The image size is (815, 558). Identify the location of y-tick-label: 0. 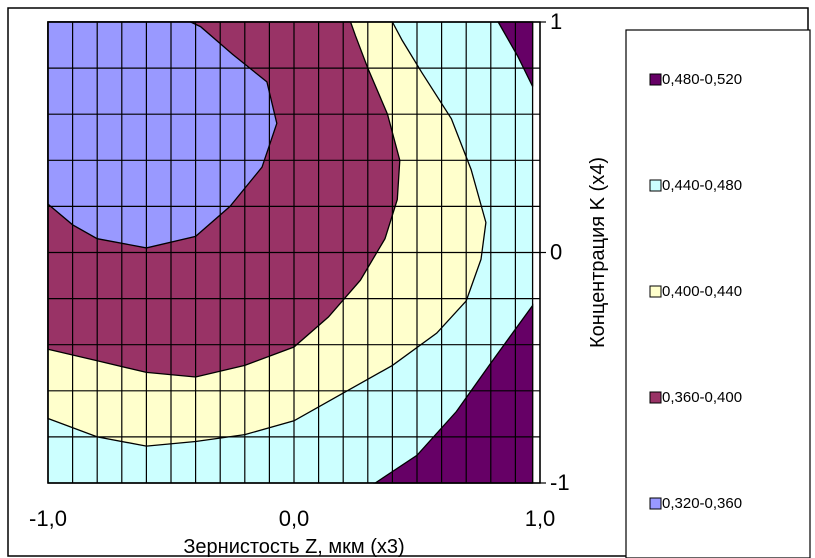
(556, 252).